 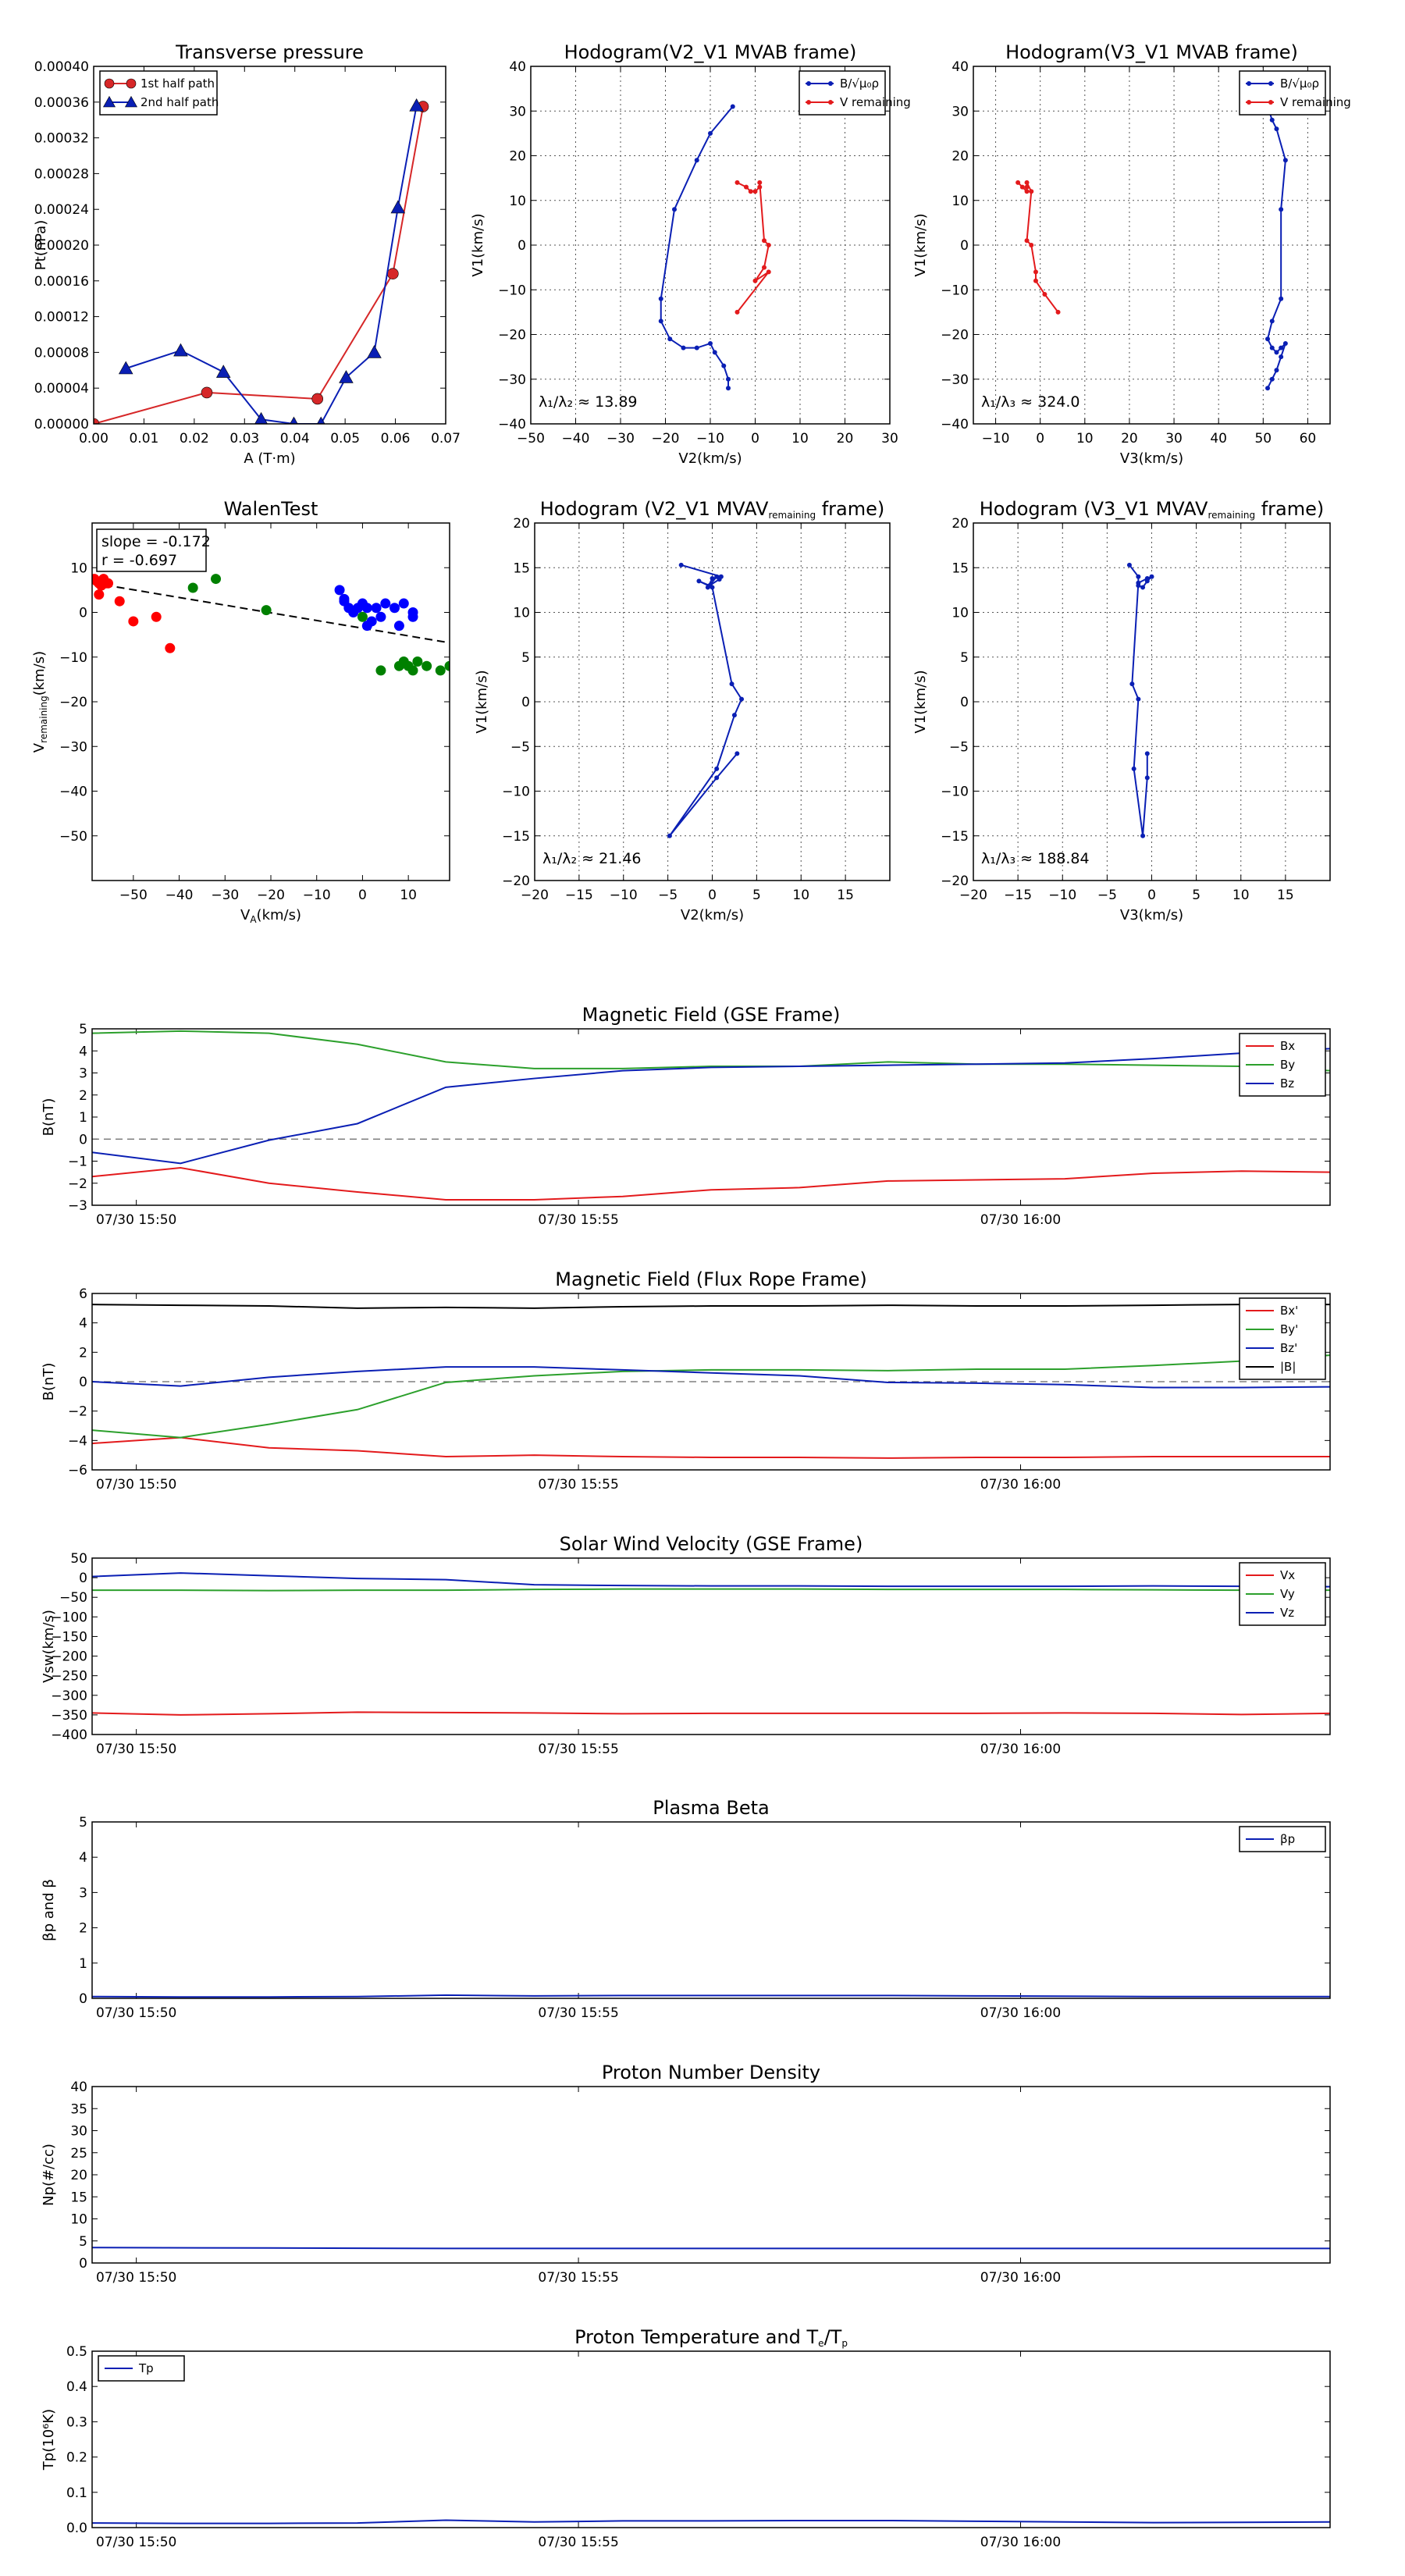 I want to click on series-1st-half-path-point, so click(x=97, y=421).